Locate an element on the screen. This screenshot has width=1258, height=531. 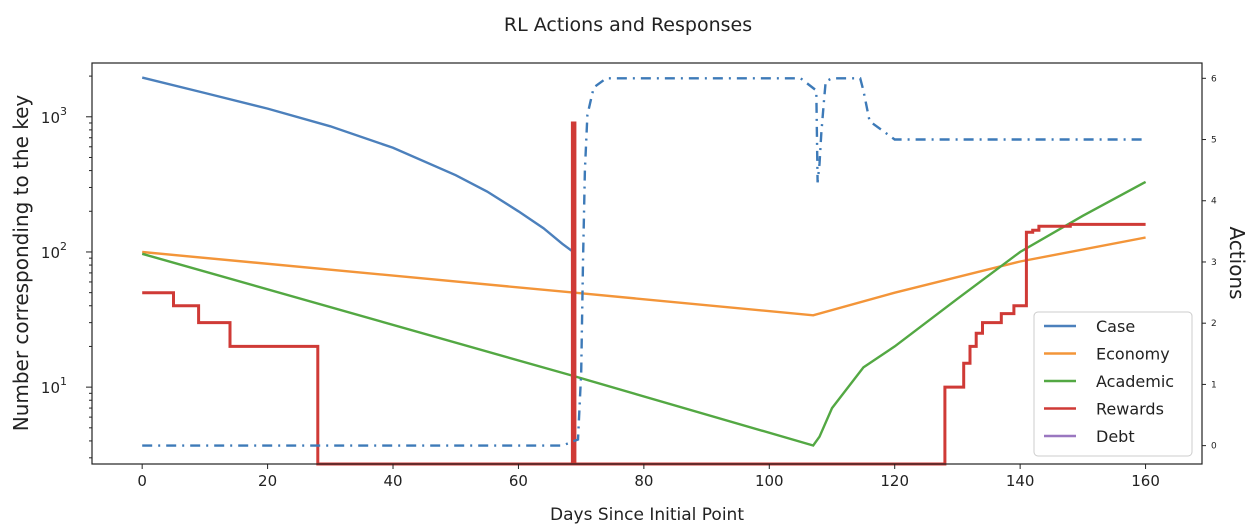
x-tick-label: 160 is located at coordinates (1145, 481).